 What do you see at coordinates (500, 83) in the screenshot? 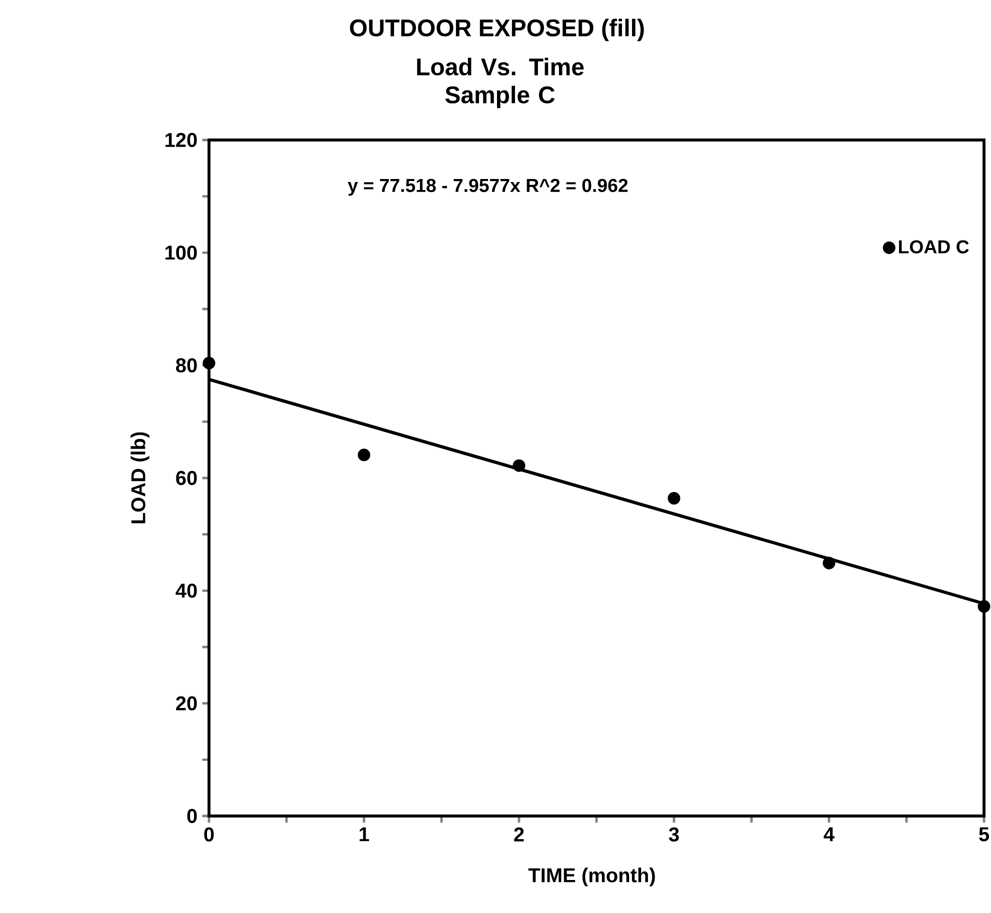
I see `chart-subtitle: Load Vs. Time Sample C` at bounding box center [500, 83].